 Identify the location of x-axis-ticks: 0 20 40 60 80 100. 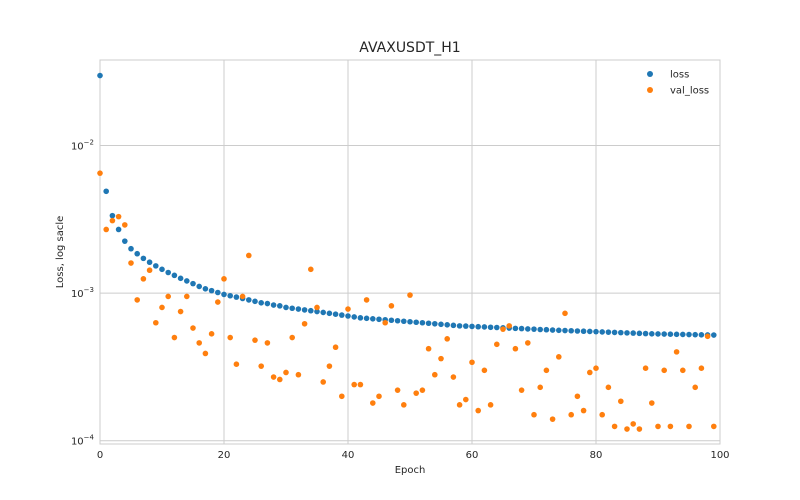
(413, 455).